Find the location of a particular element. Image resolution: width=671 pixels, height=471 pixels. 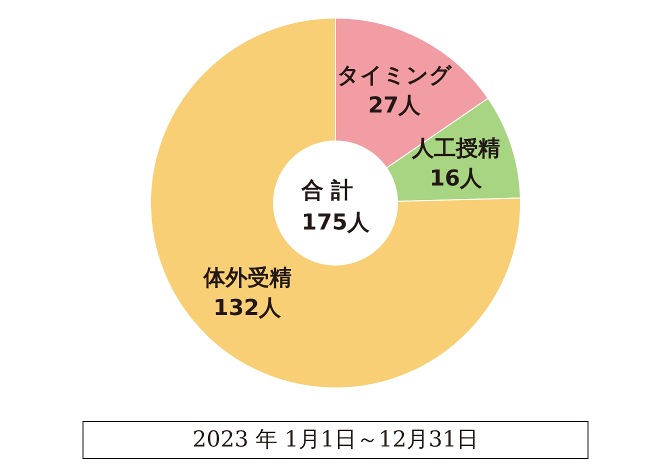

data-label: 16人 is located at coordinates (456, 179).